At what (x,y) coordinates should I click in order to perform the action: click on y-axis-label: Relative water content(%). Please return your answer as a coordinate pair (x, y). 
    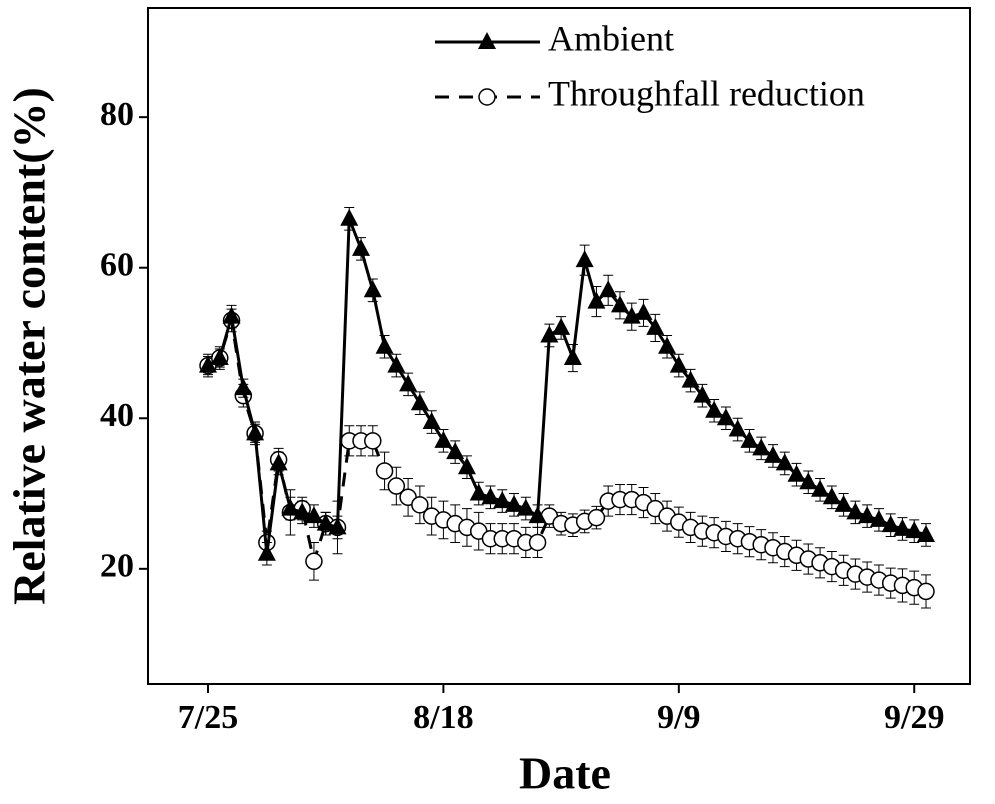
    Looking at the image, I should click on (29, 346).